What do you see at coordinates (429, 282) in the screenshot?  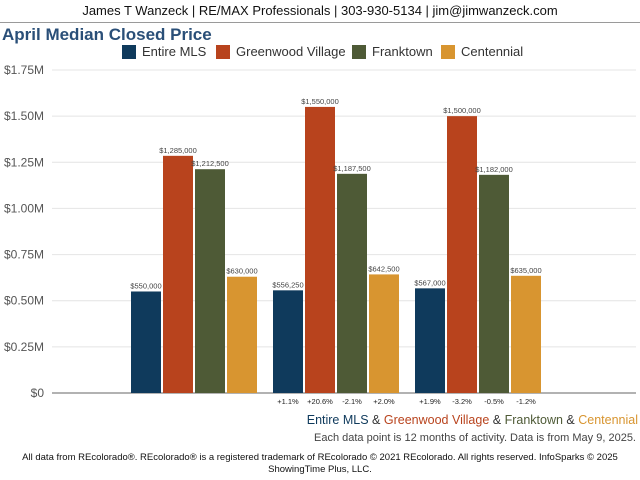 I see `bar-value-label: $567,000` at bounding box center [429, 282].